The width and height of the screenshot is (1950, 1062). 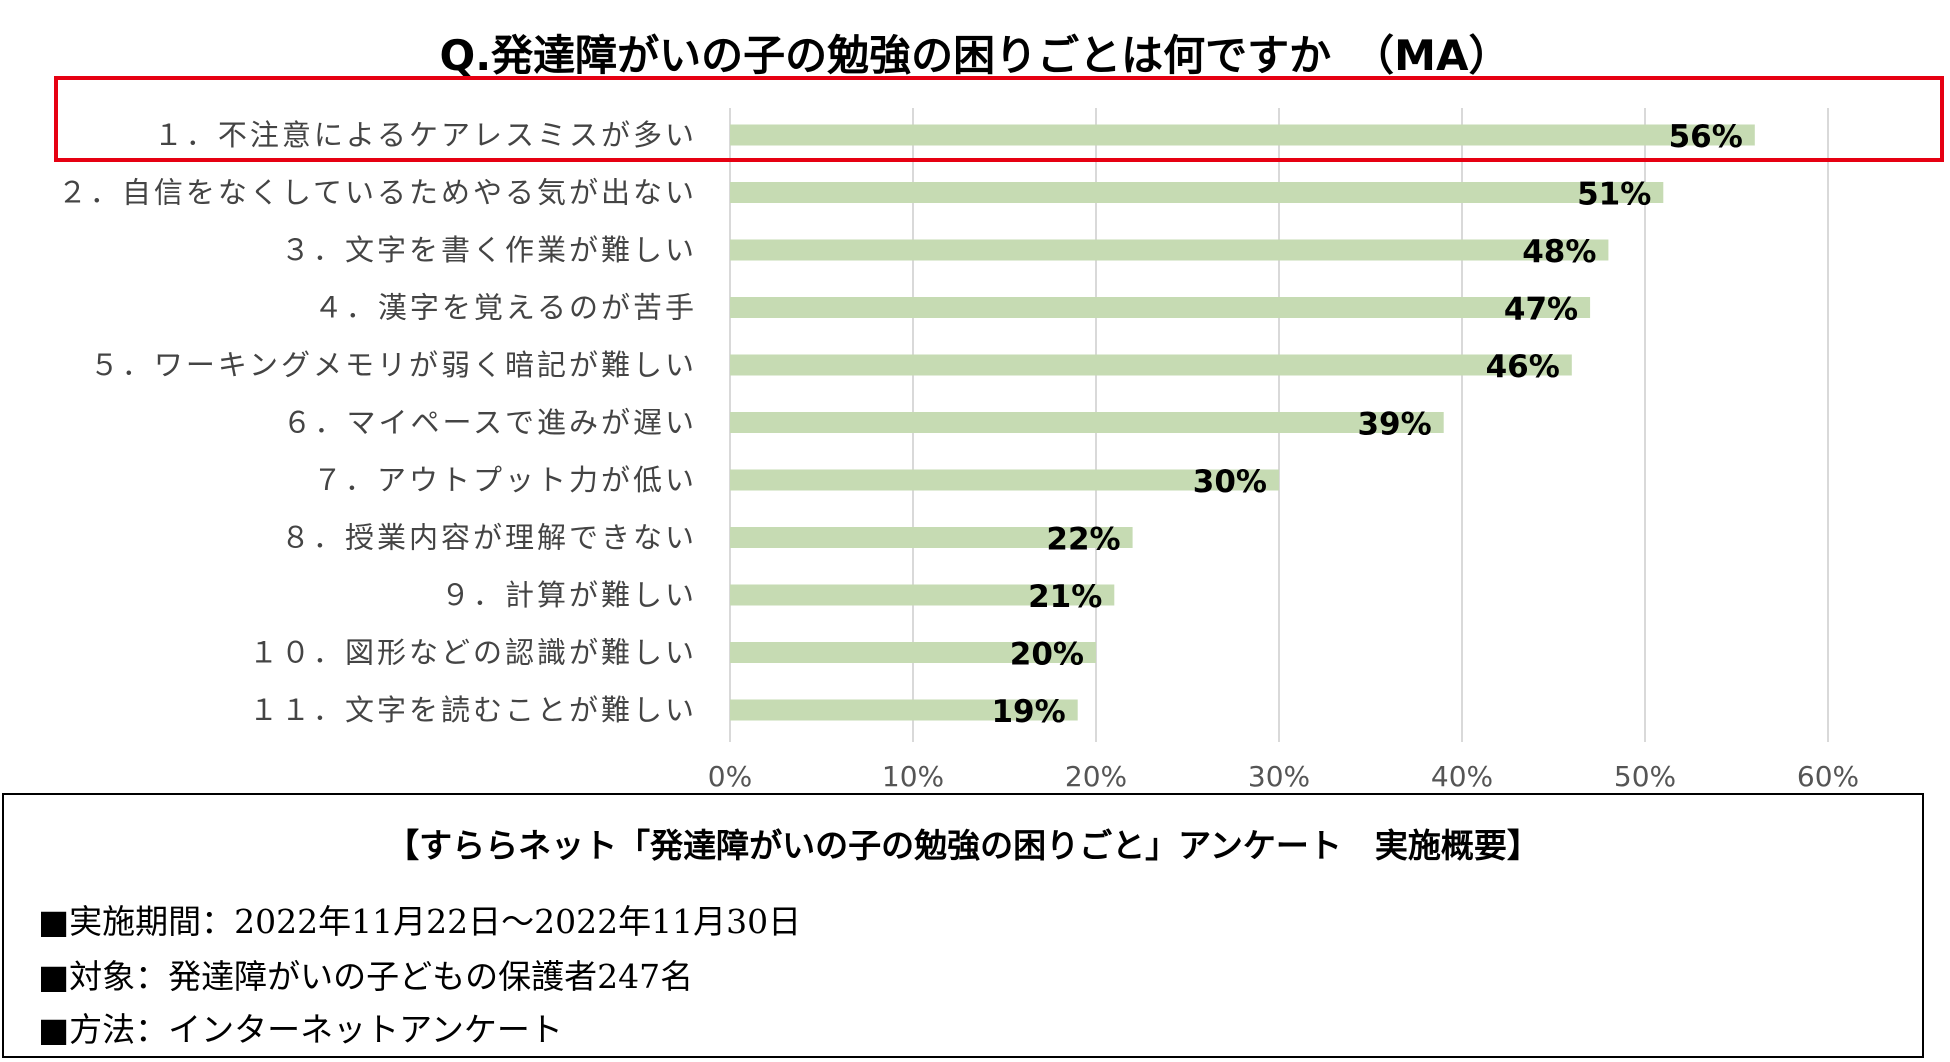 What do you see at coordinates (1645, 776) in the screenshot?
I see `x-tick-label: 50%` at bounding box center [1645, 776].